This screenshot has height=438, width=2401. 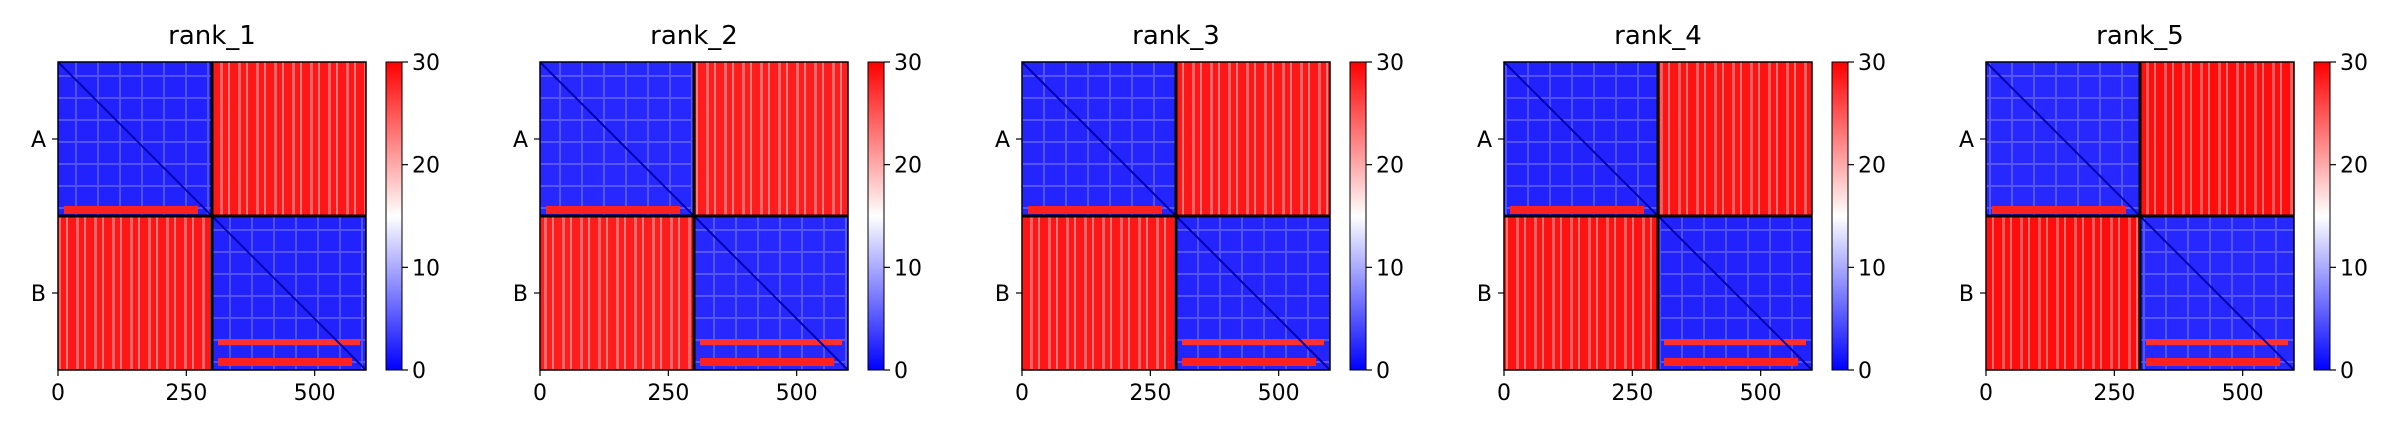 I want to click on panel-title: rank_3, so click(x=1176, y=36).